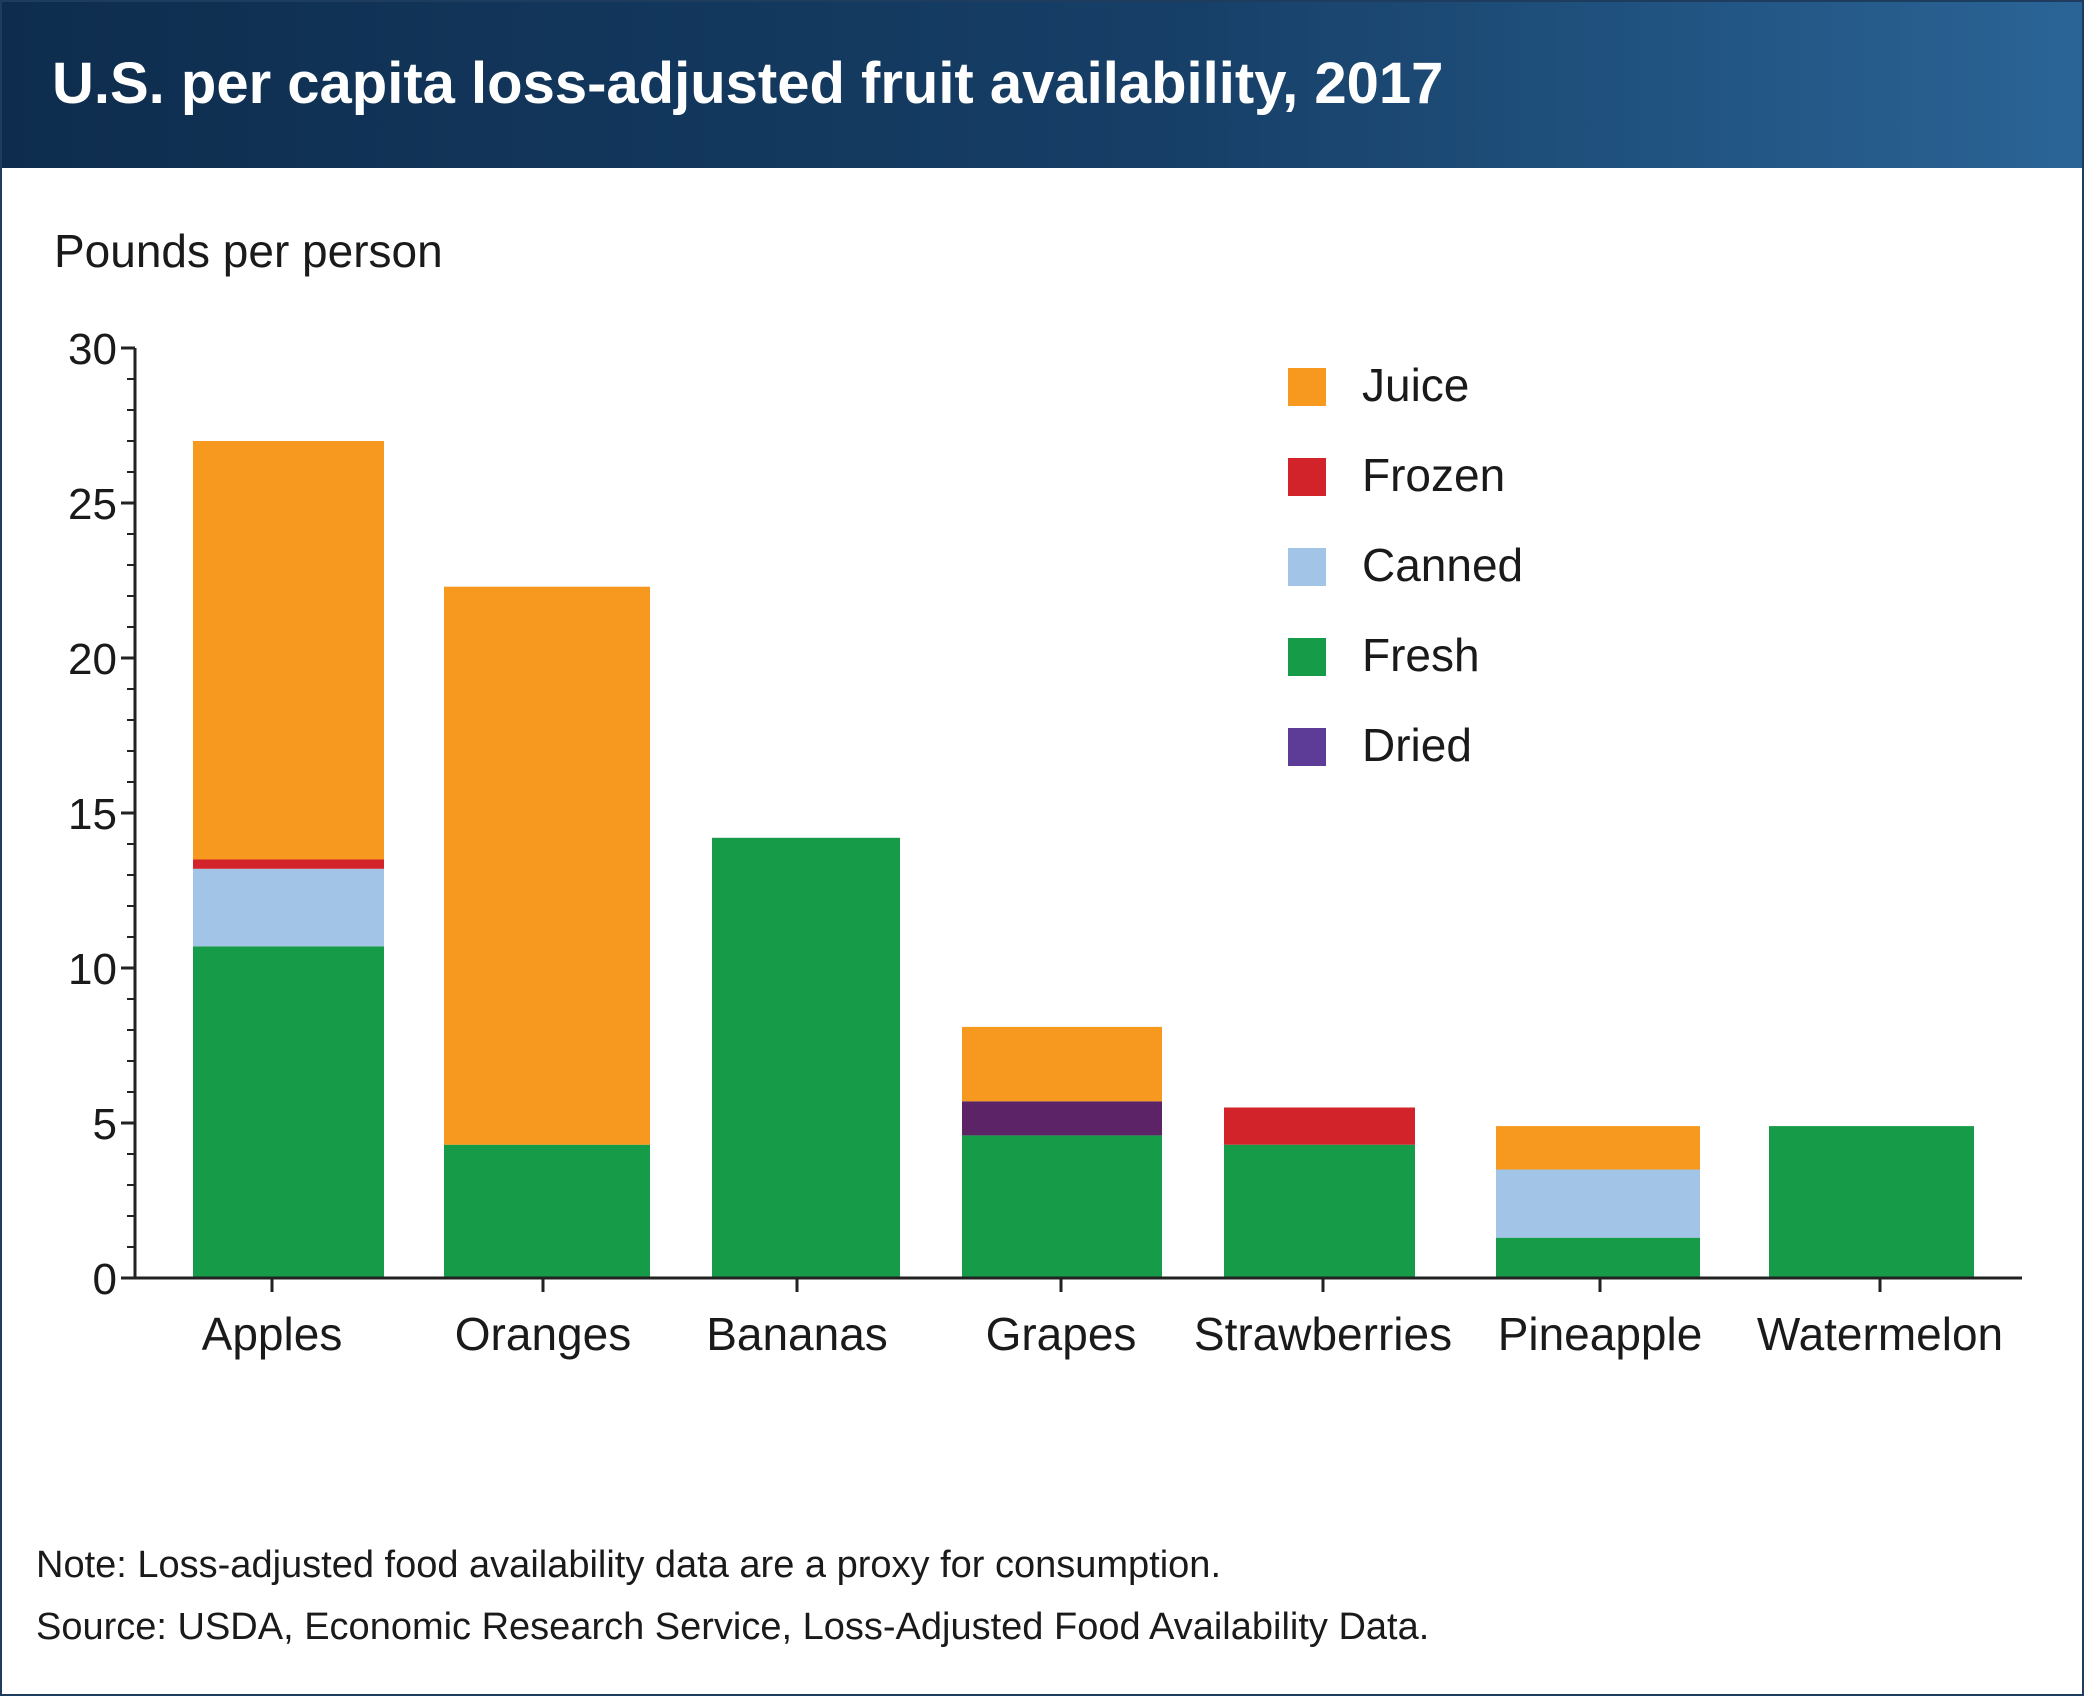 This screenshot has width=2084, height=1696. Describe the element at coordinates (547, 865) in the screenshot. I see `bar-oranges-juice` at that location.